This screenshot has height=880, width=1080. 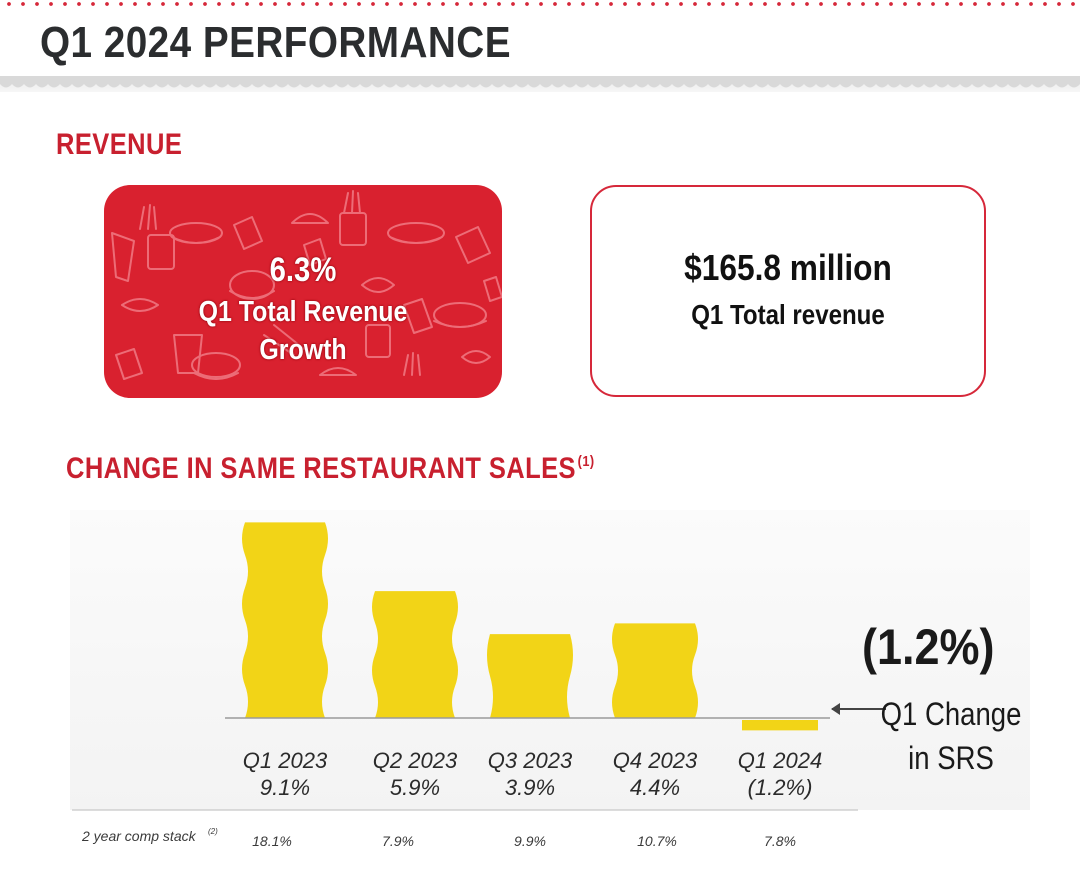 What do you see at coordinates (415, 787) in the screenshot?
I see `value-label: 5.9%` at bounding box center [415, 787].